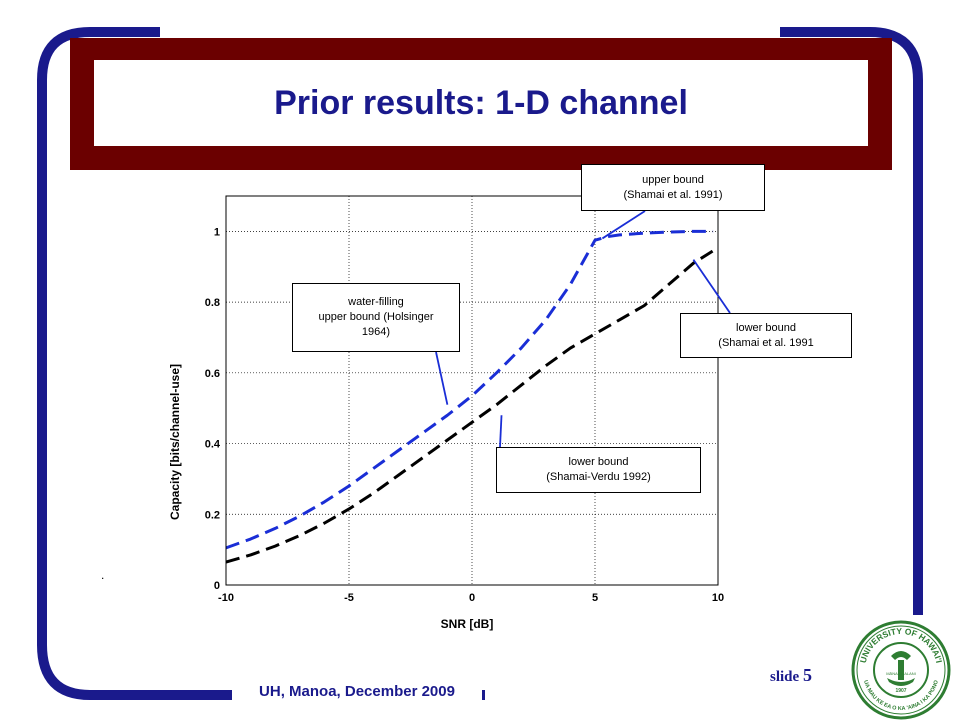 The width and height of the screenshot is (960, 720). Describe the element at coordinates (226, 598) in the screenshot. I see `x-tick-label: -10` at that location.